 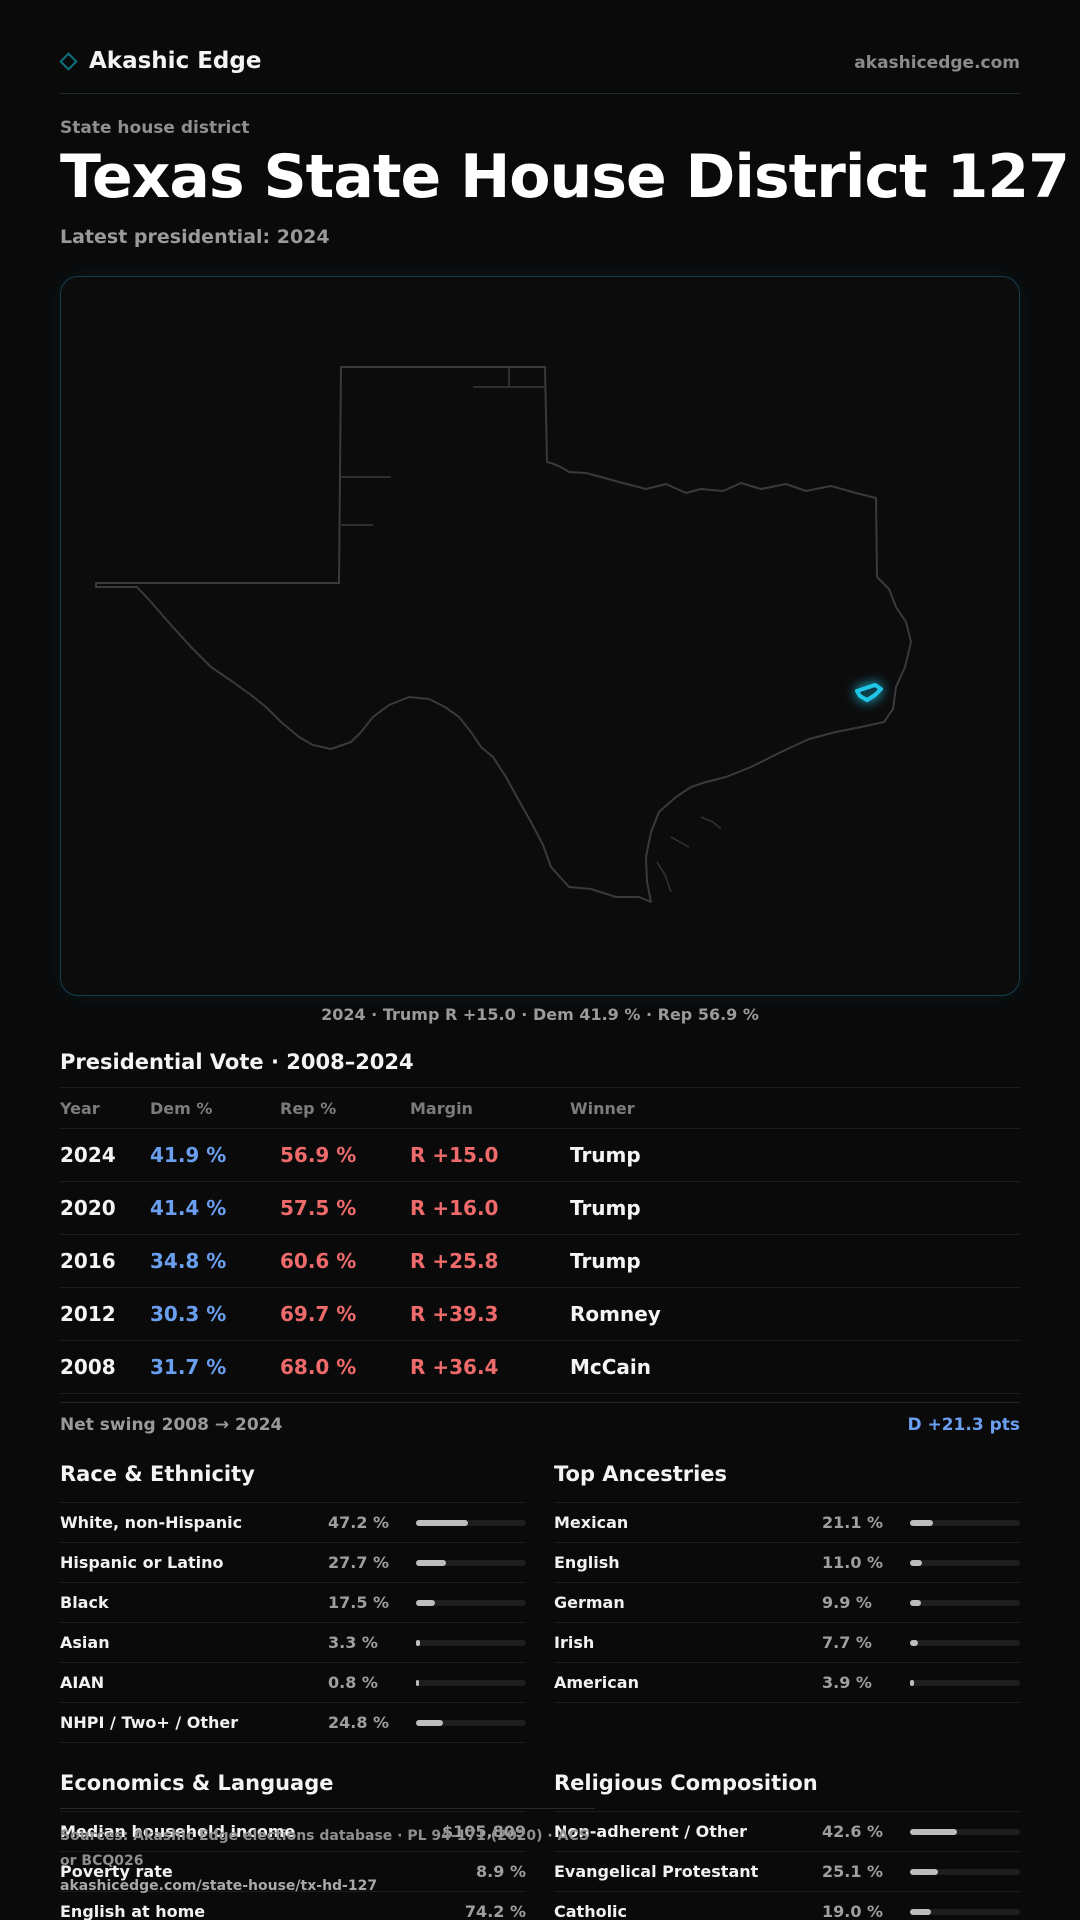 I want to click on row-dem: 30.3 %, so click(x=188, y=1314).